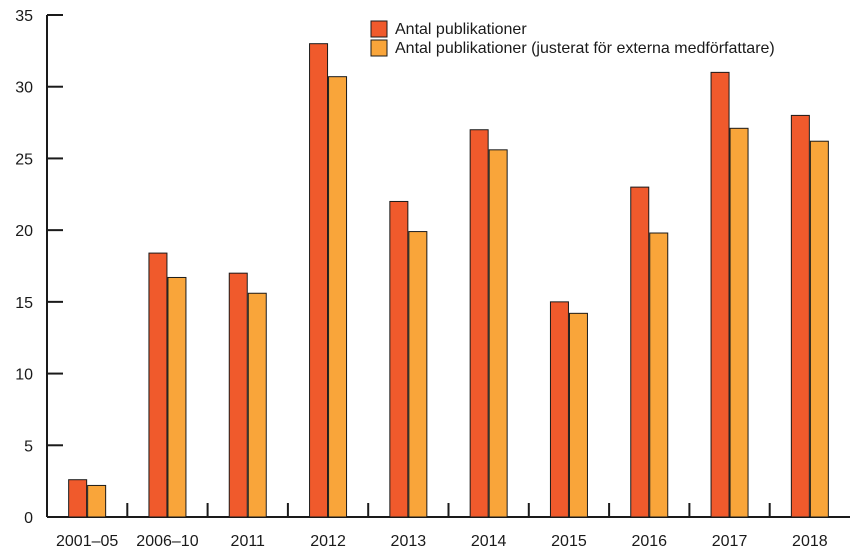 The height and width of the screenshot is (554, 859). Describe the element at coordinates (24, 88) in the screenshot. I see `y-tick-label: 30` at that location.